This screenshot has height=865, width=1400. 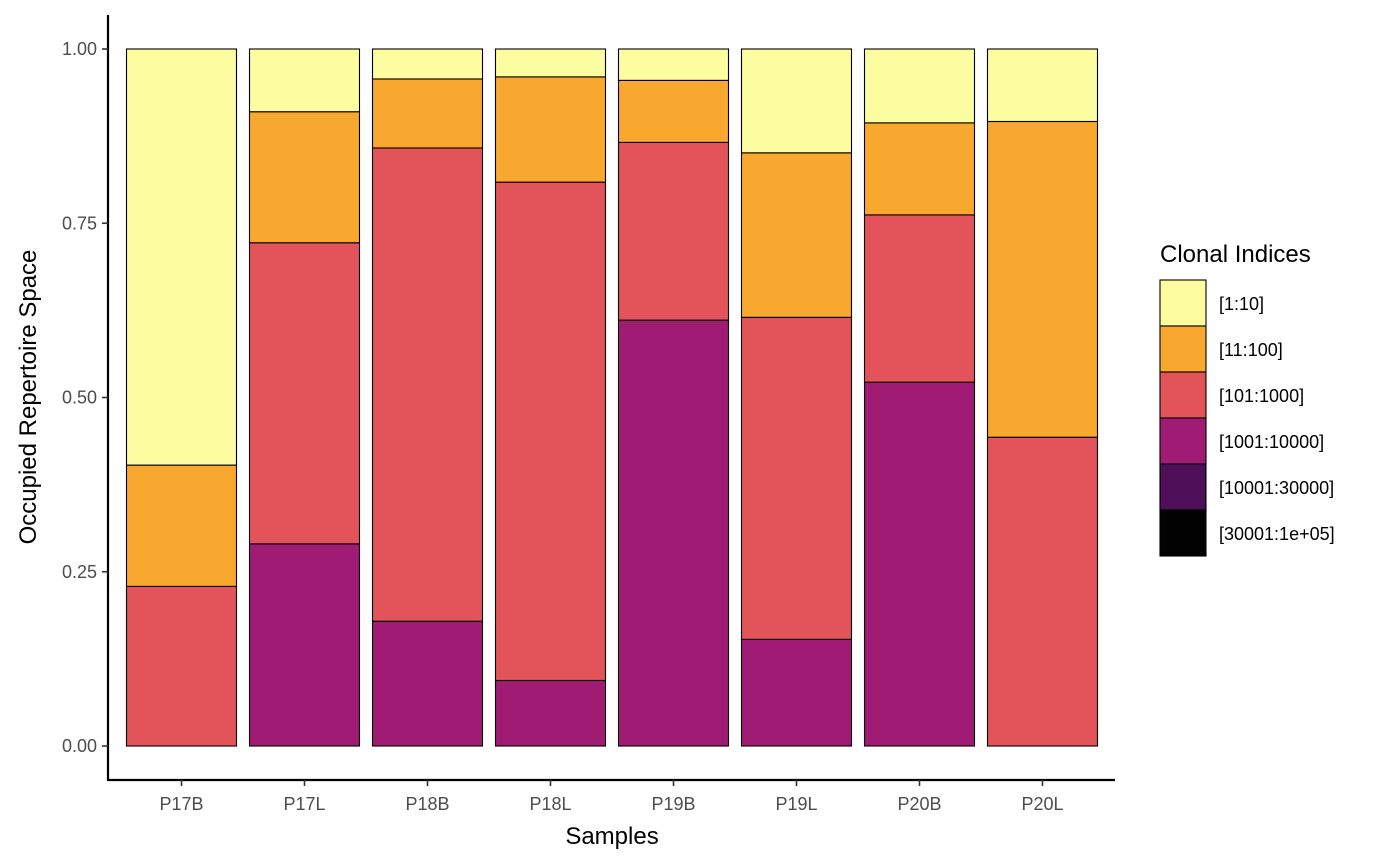 I want to click on x-tick-label: P19B, so click(x=673, y=804).